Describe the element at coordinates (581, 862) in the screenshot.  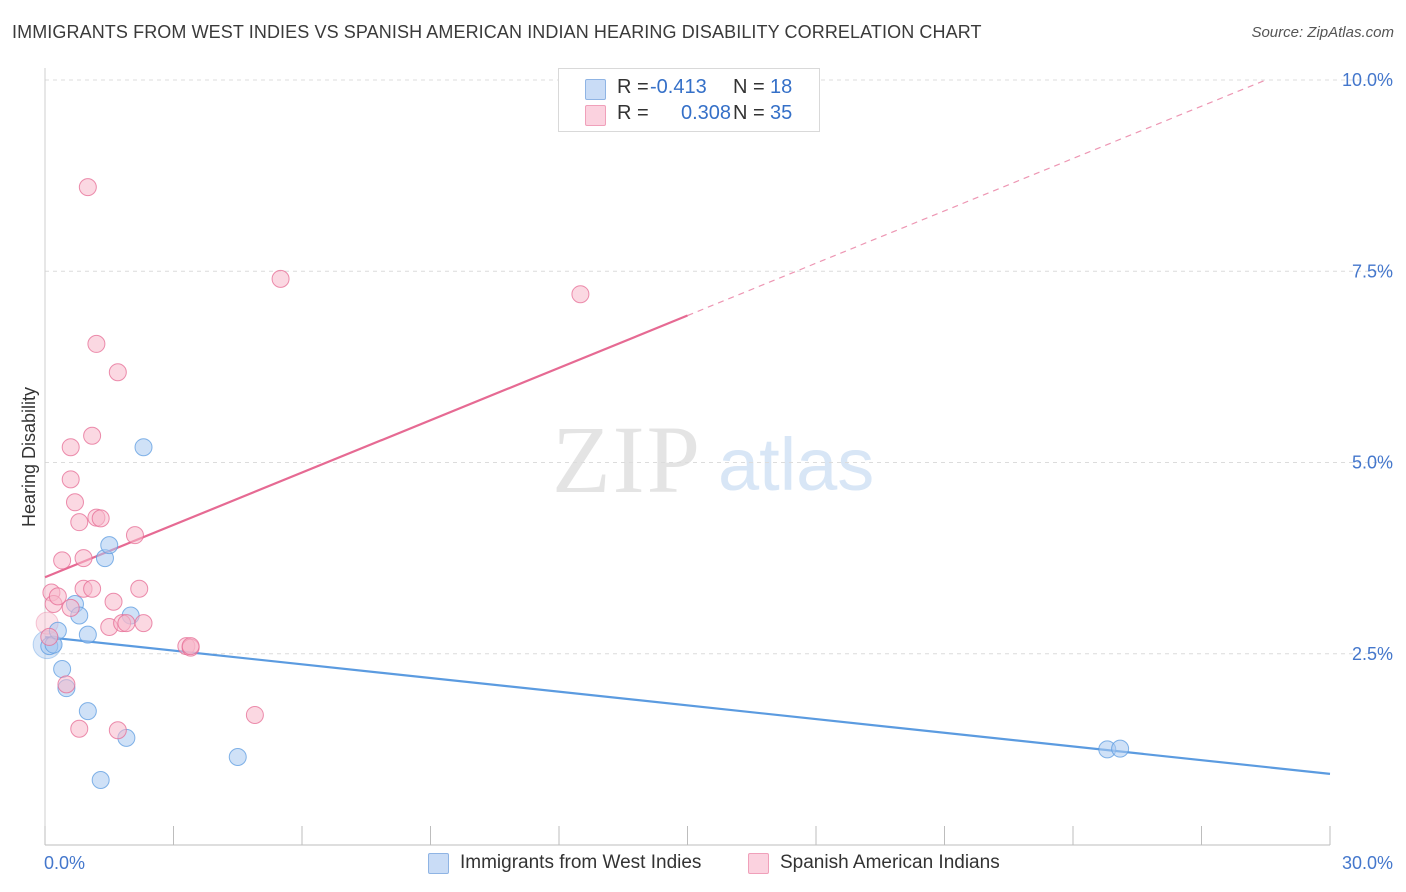
I see `legend-label: Immigrants from West Indies` at that location.